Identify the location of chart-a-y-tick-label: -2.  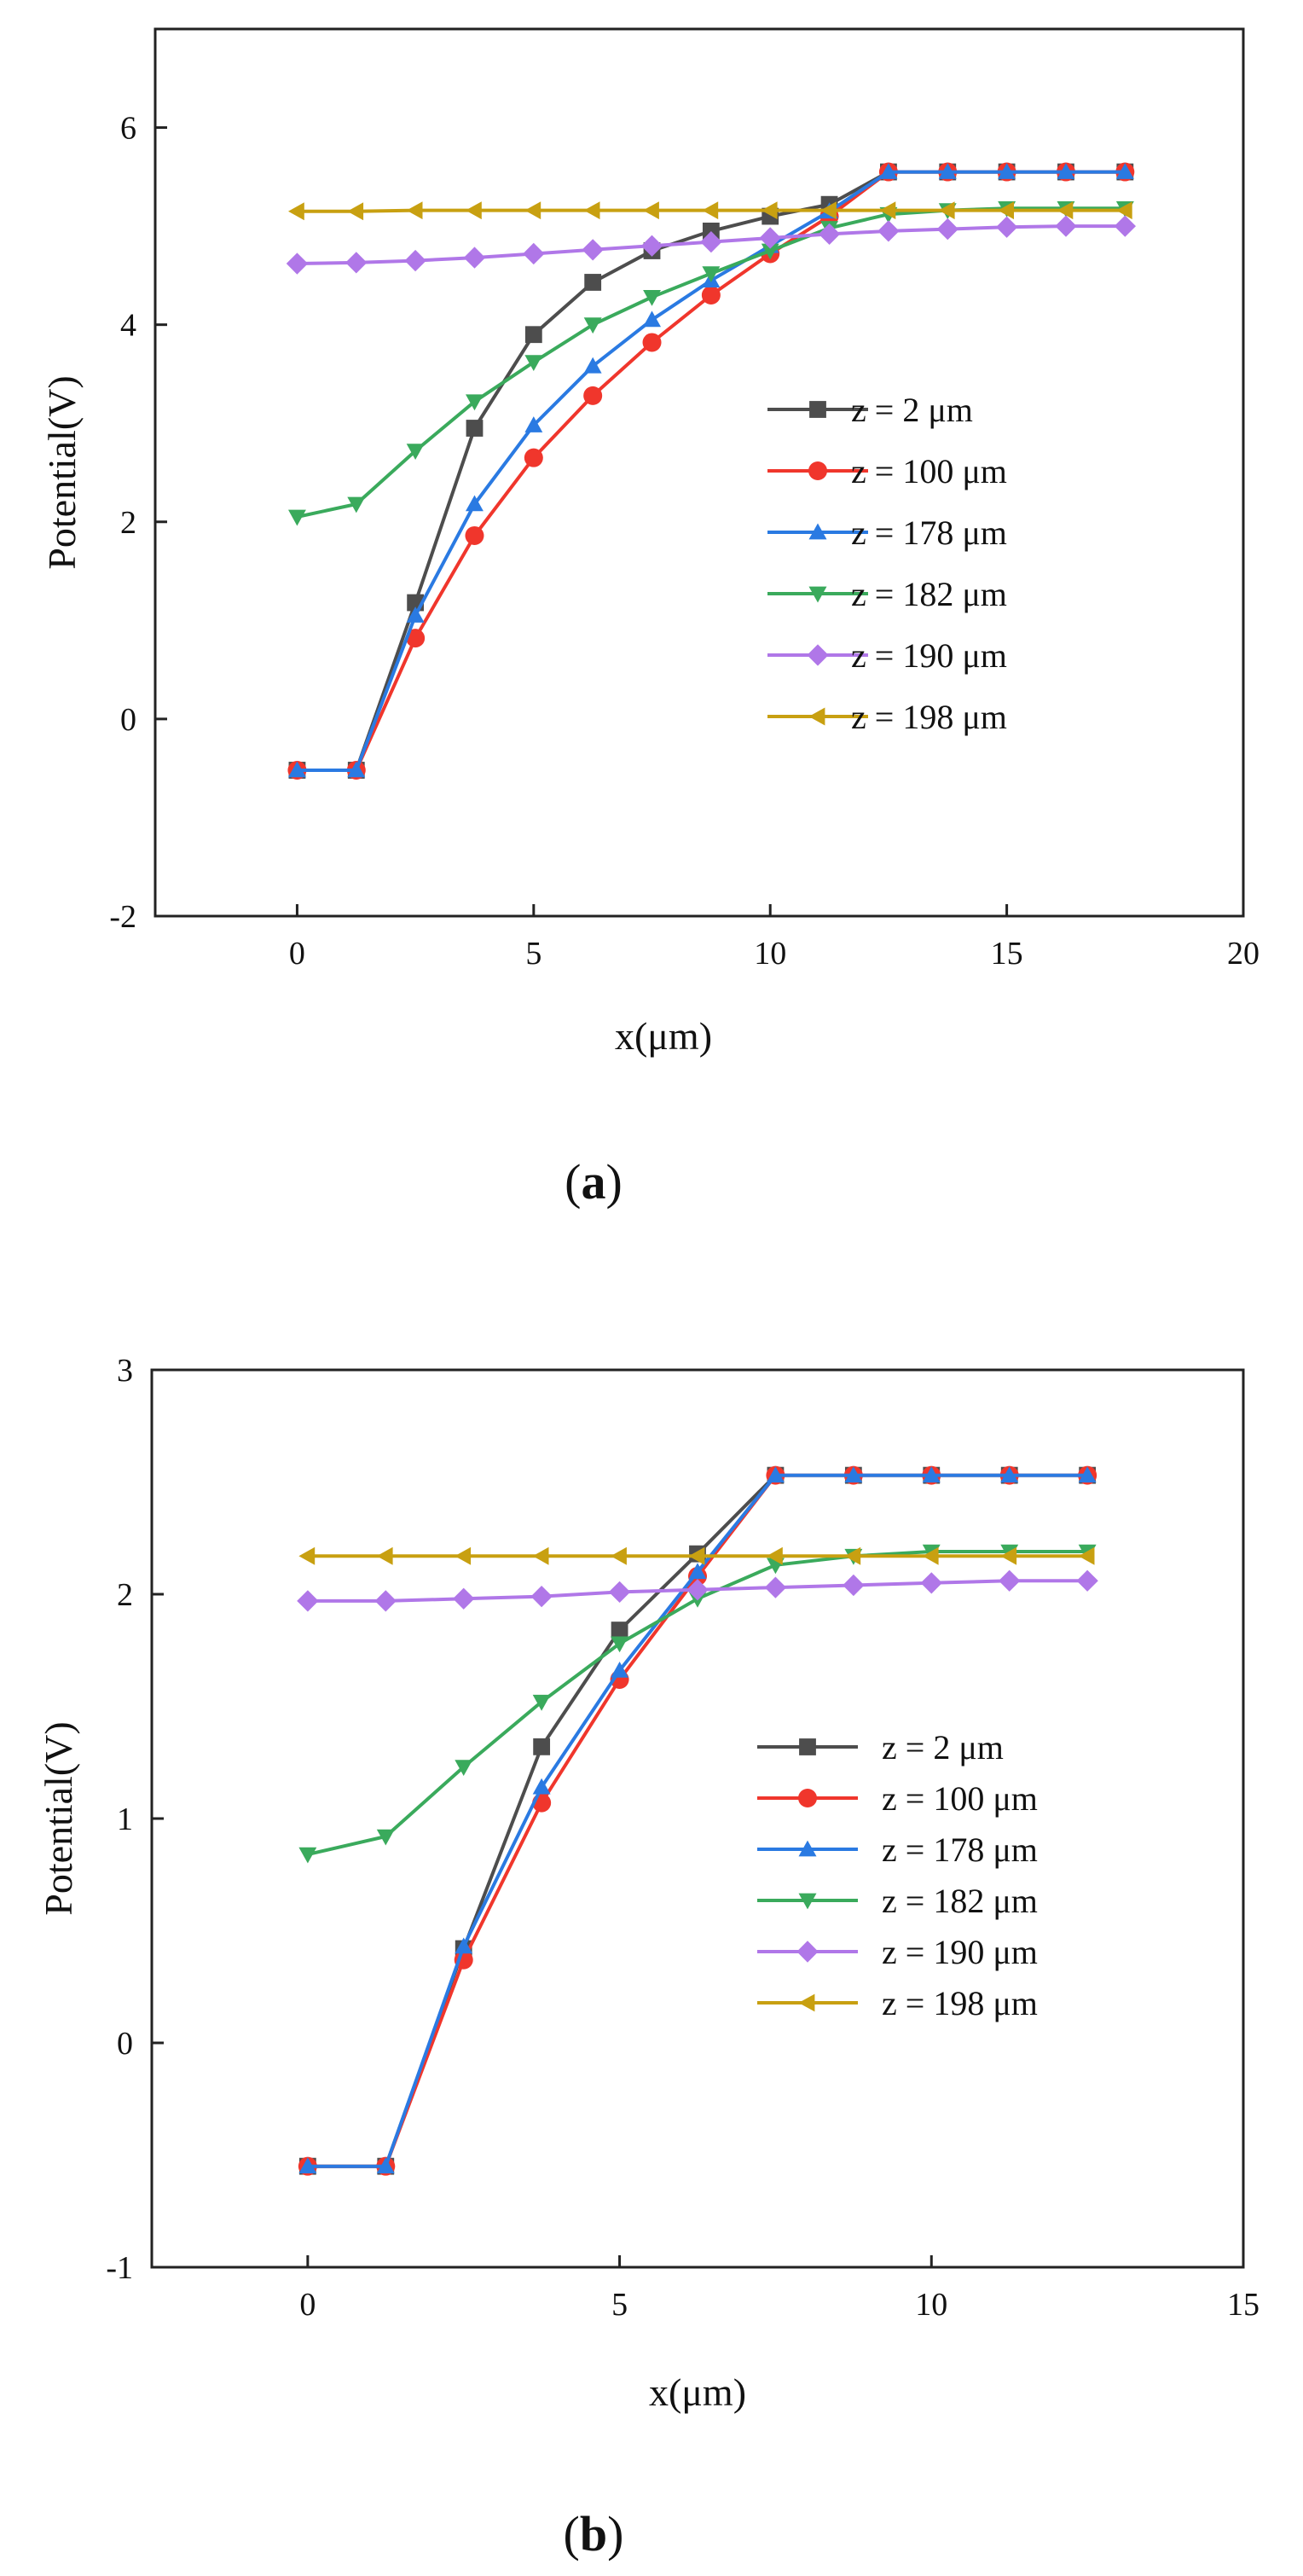
(122, 917).